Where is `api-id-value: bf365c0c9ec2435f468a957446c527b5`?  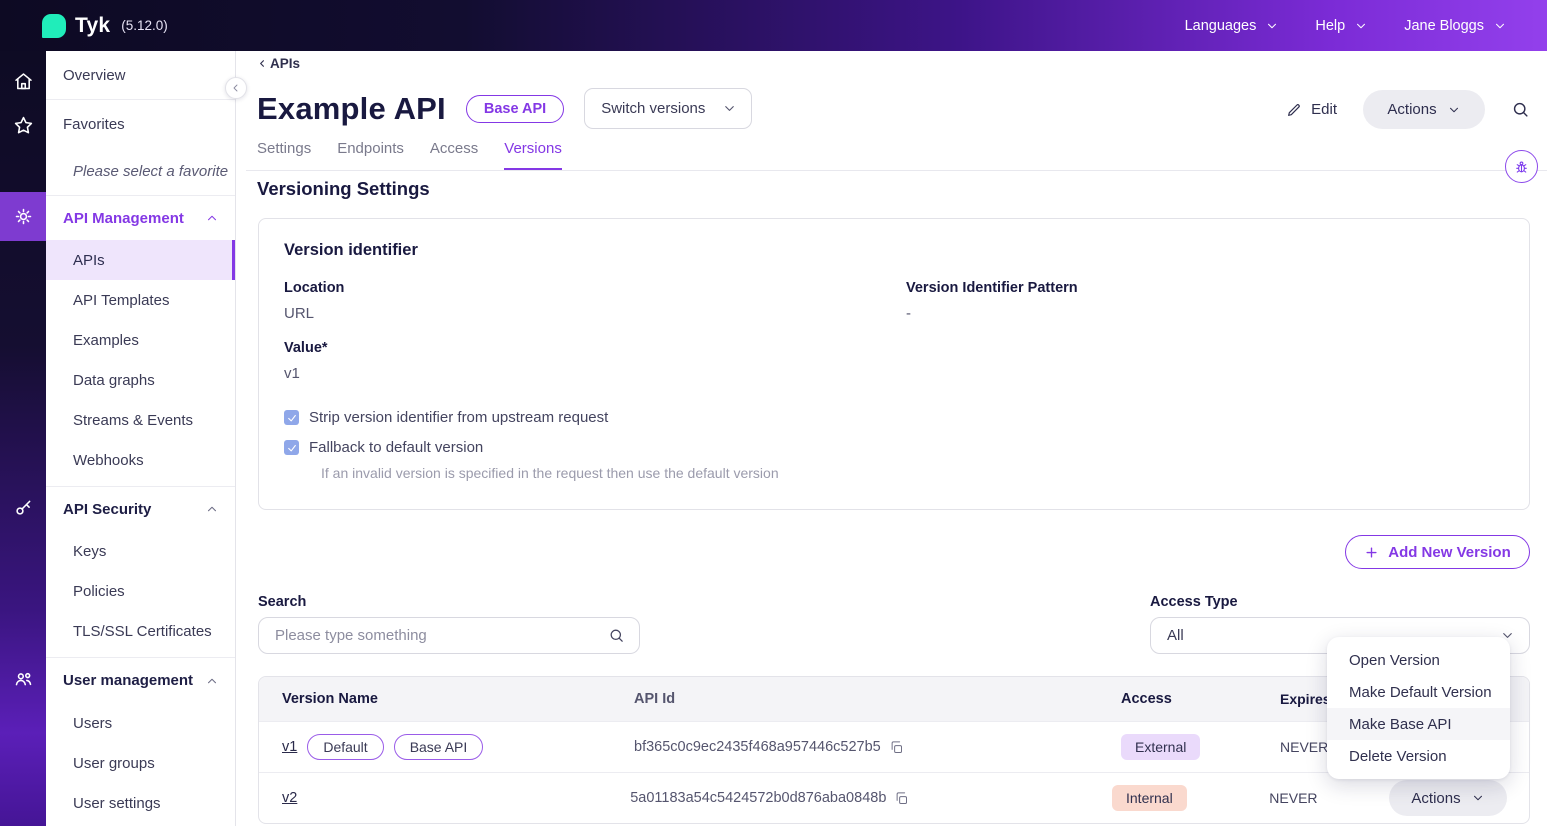 api-id-value: bf365c0c9ec2435f468a957446c527b5 is located at coordinates (757, 747).